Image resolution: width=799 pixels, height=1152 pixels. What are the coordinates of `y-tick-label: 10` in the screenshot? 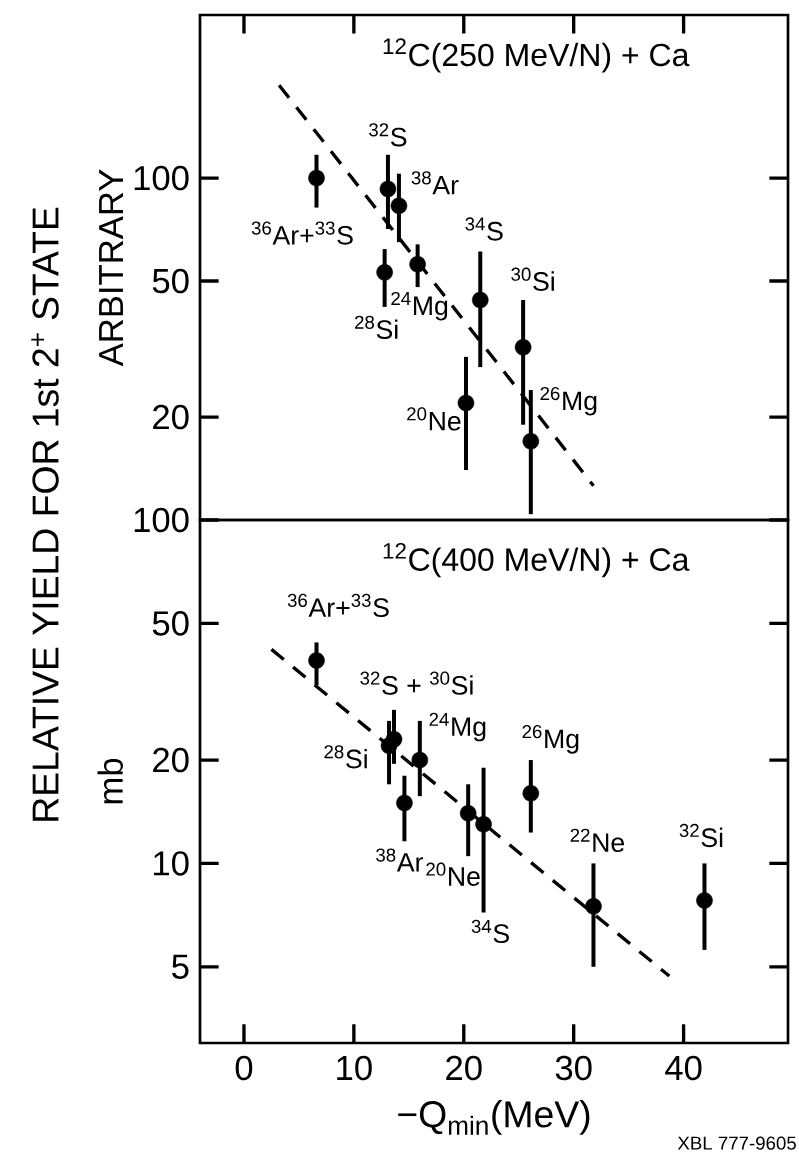 It's located at (171, 863).